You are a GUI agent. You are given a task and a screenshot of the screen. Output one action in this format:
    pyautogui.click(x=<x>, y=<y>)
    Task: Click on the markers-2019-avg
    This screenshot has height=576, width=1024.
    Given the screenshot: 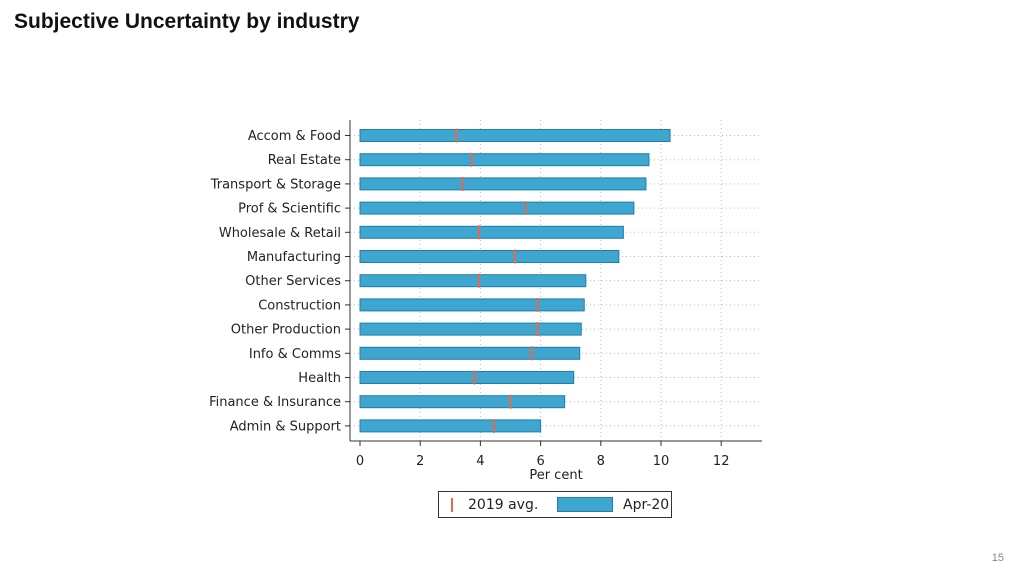 What is the action you would take?
    pyautogui.click(x=497, y=280)
    